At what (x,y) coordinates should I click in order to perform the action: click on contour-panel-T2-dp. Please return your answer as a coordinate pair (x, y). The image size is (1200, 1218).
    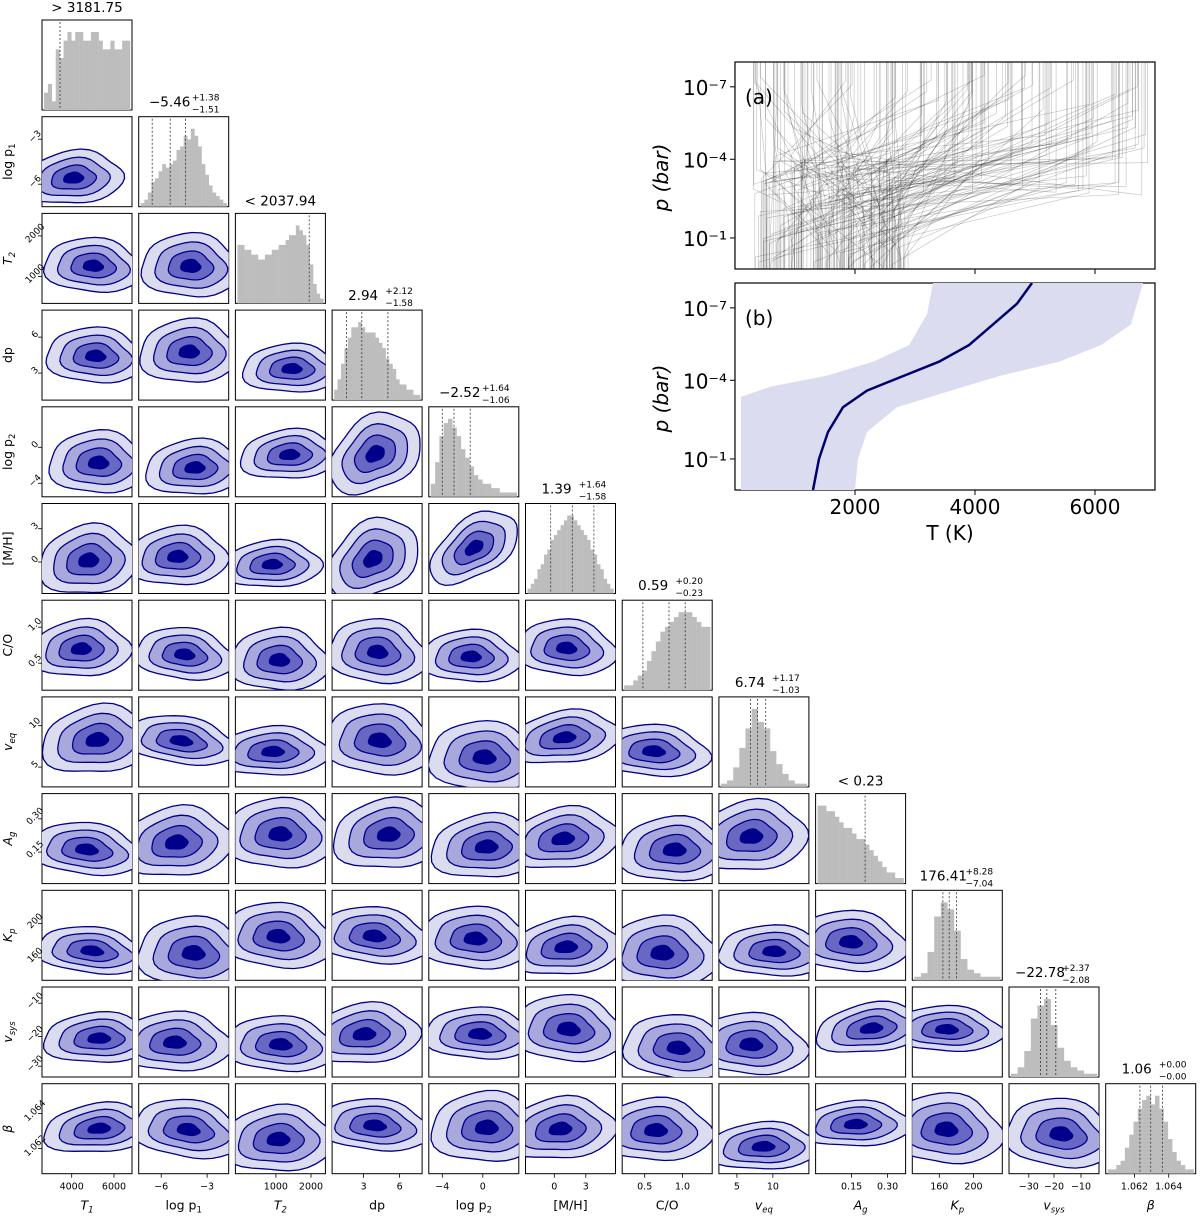
    Looking at the image, I should click on (280, 355).